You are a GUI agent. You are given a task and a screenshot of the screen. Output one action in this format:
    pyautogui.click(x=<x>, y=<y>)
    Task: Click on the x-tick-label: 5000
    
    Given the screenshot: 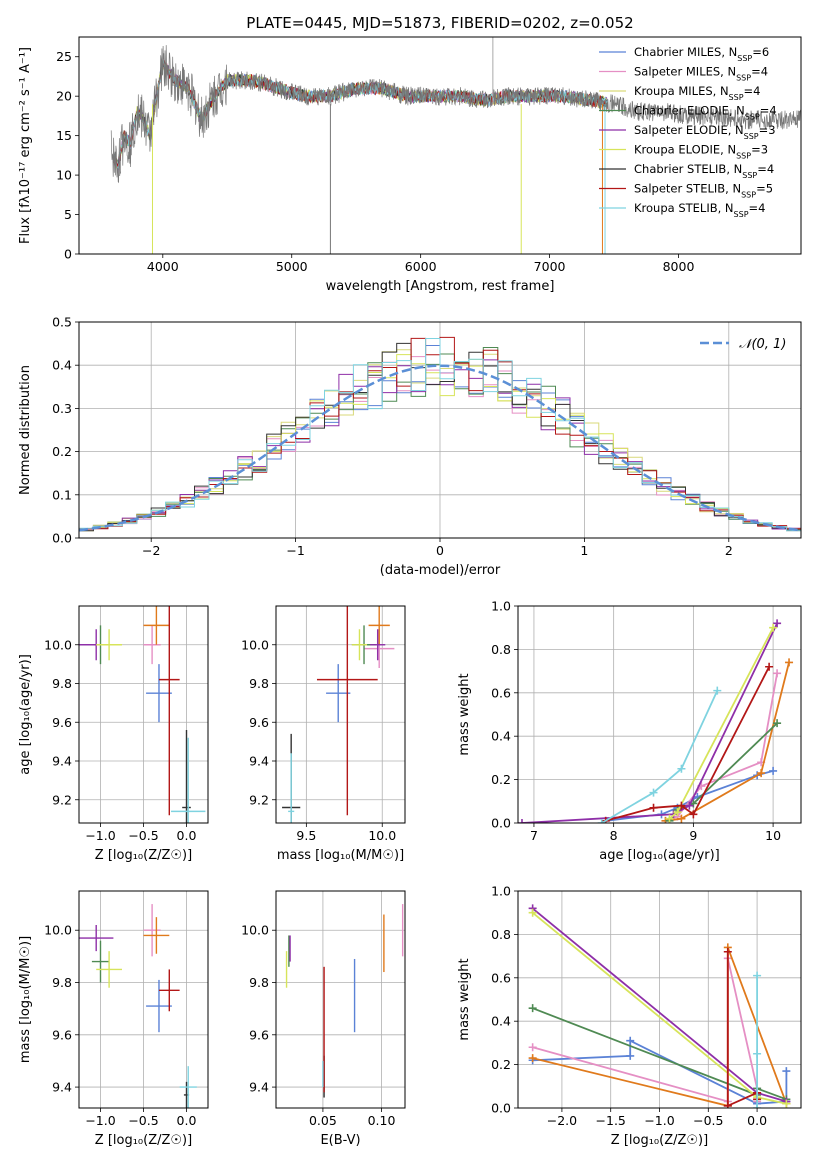 What is the action you would take?
    pyautogui.click(x=292, y=266)
    